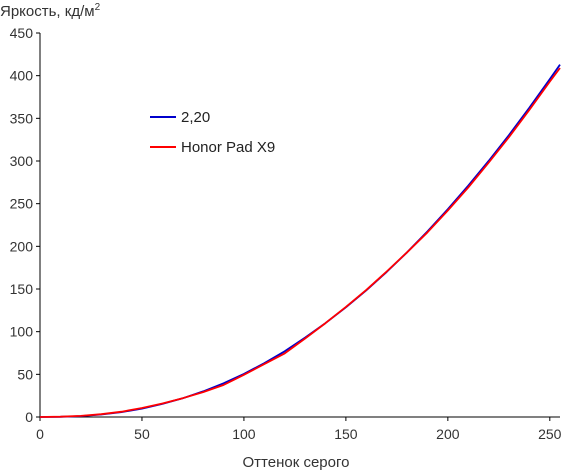 This screenshot has width=563, height=470. What do you see at coordinates (346, 434) in the screenshot?
I see `x-tick-label: 150` at bounding box center [346, 434].